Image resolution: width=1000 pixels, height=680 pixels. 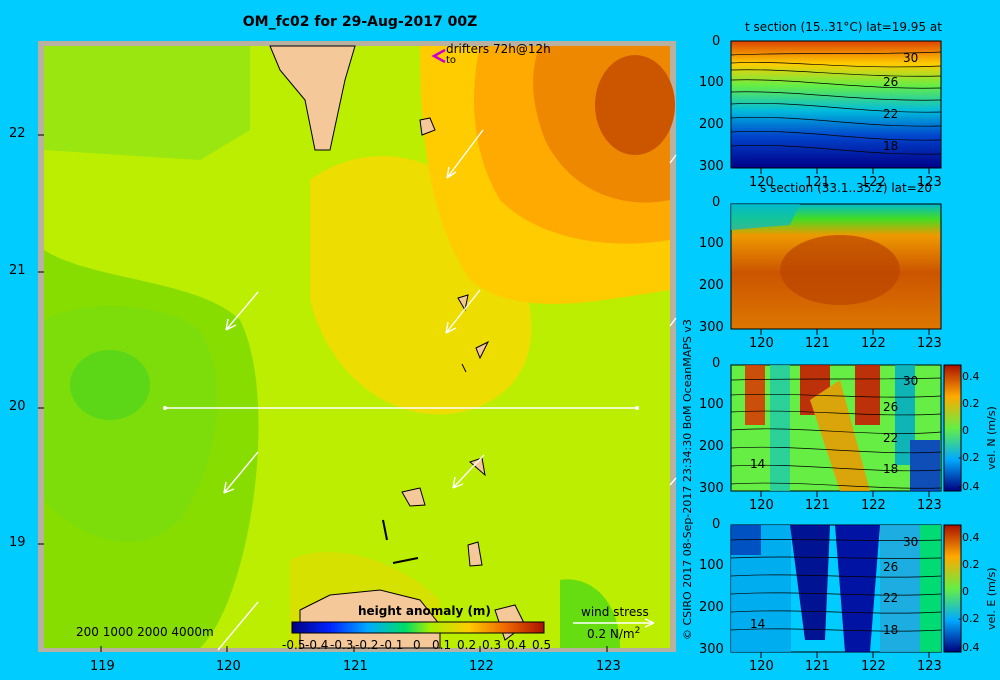 I want to click on ve-colorbar-tick: -0.4, so click(x=969, y=647).